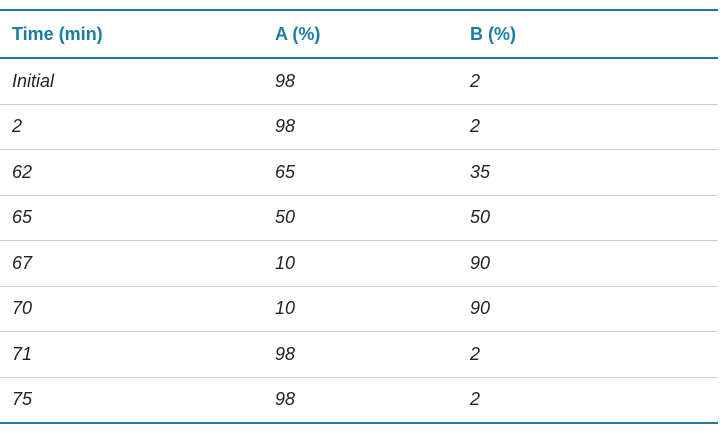 Image resolution: width=728 pixels, height=434 pixels. I want to click on table-row: 70 10 90, so click(359, 309).